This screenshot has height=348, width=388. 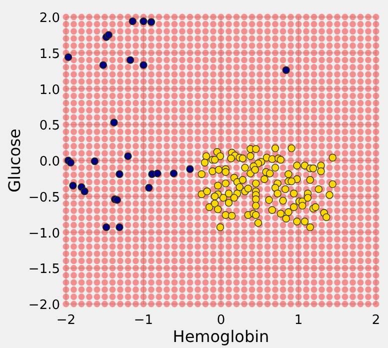 I want to click on x-tick-label: 0, so click(x=221, y=320).